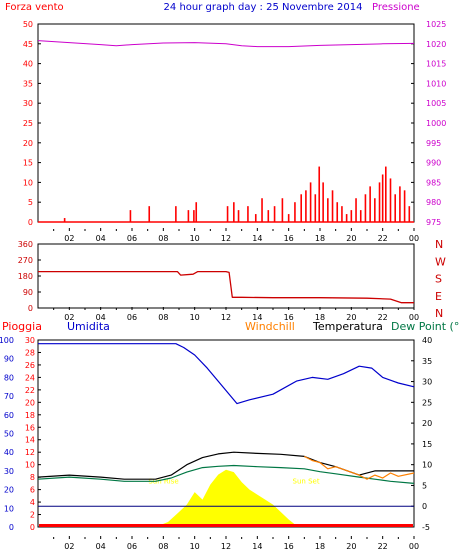 This screenshot has width=459, height=555. What do you see at coordinates (30, 440) in the screenshot?
I see `rain-tick-label: 14` at bounding box center [30, 440].